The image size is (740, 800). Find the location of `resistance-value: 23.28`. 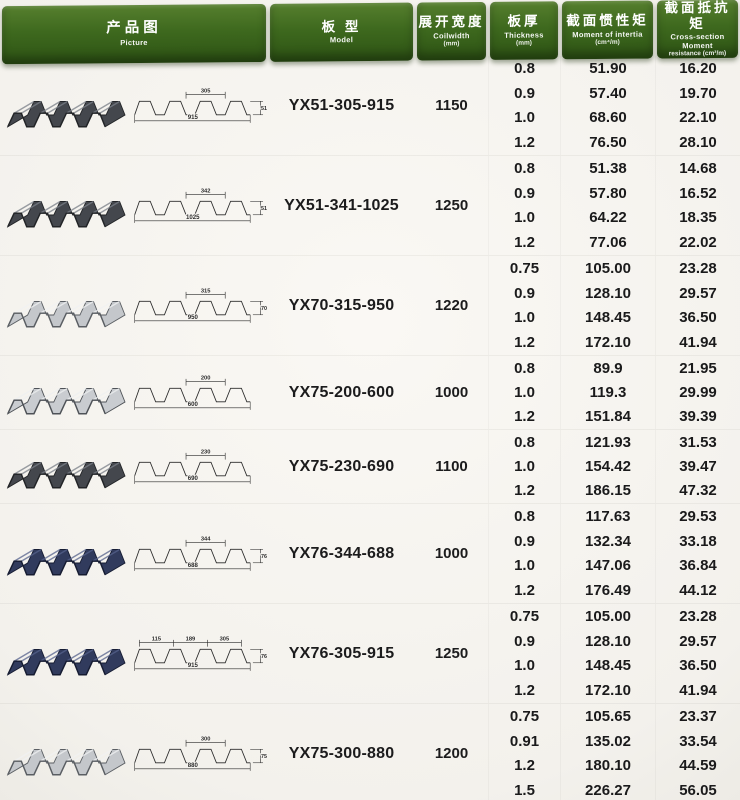

resistance-value: 23.28 is located at coordinates (697, 268).